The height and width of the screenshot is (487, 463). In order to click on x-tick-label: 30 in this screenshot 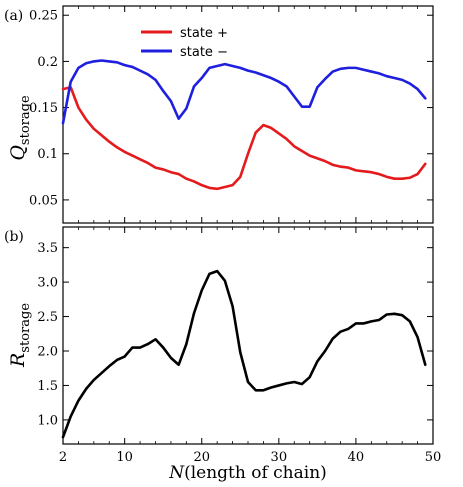, I will do `click(279, 457)`.